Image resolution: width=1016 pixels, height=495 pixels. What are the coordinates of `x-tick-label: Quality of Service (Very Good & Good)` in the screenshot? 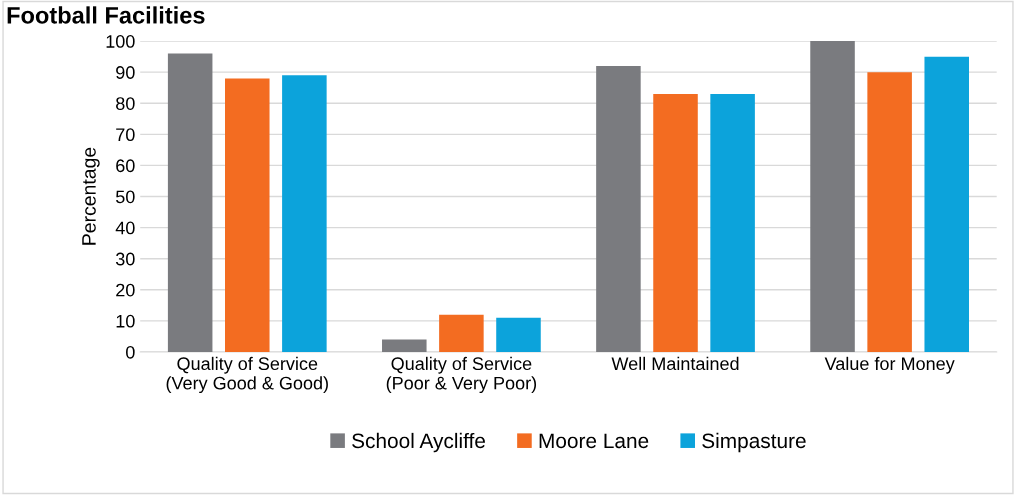 It's located at (247, 375).